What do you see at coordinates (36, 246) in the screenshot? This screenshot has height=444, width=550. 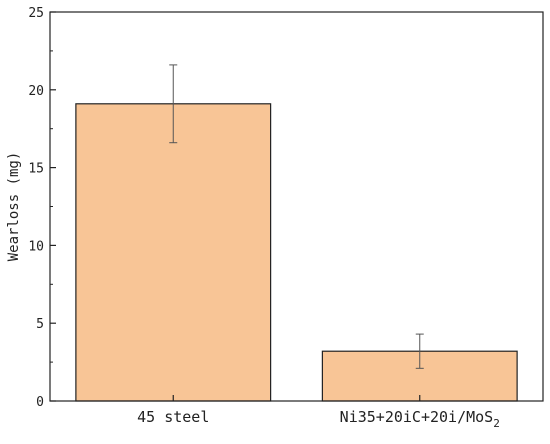 I see `y-tick-label: 10` at bounding box center [36, 246].